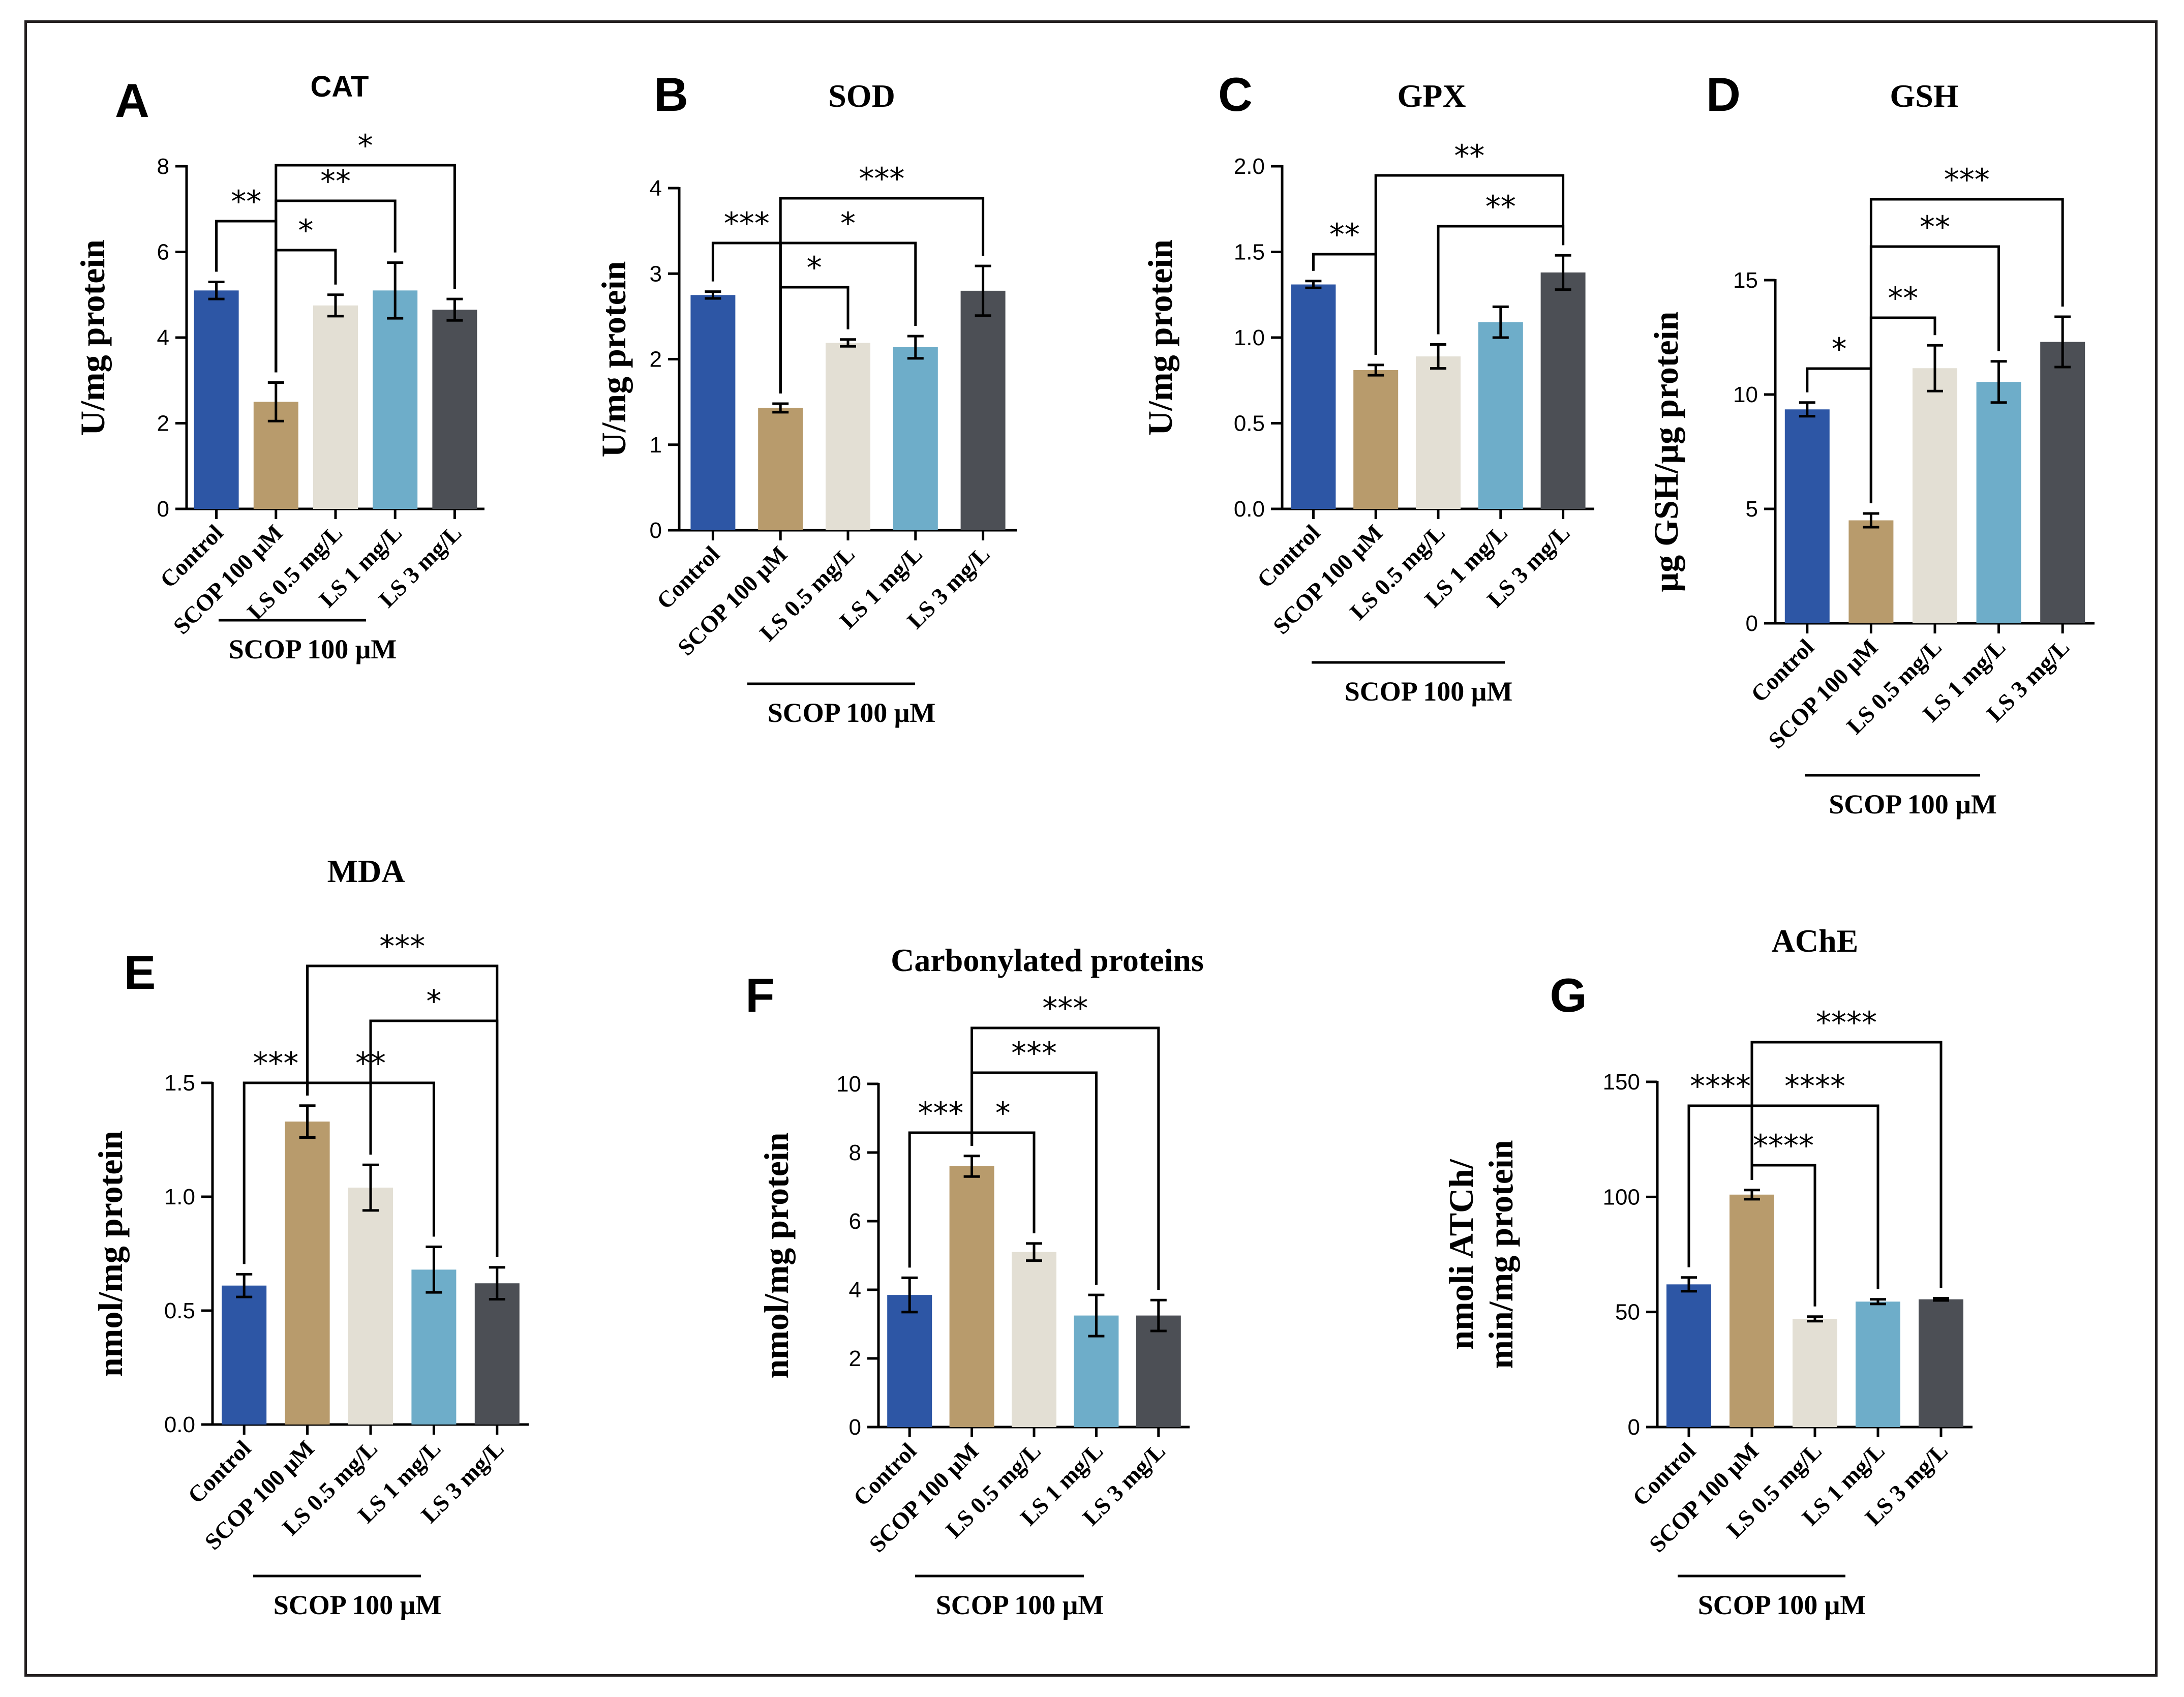 Image resolution: width=2184 pixels, height=1697 pixels. What do you see at coordinates (1752, 510) in the screenshot?
I see `y-tick-label: 5` at bounding box center [1752, 510].